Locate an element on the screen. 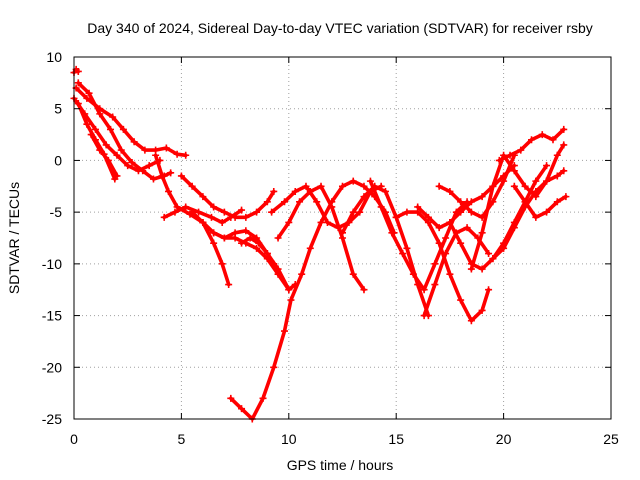 The image size is (640, 480). series-sat-t is located at coordinates (466, 197).